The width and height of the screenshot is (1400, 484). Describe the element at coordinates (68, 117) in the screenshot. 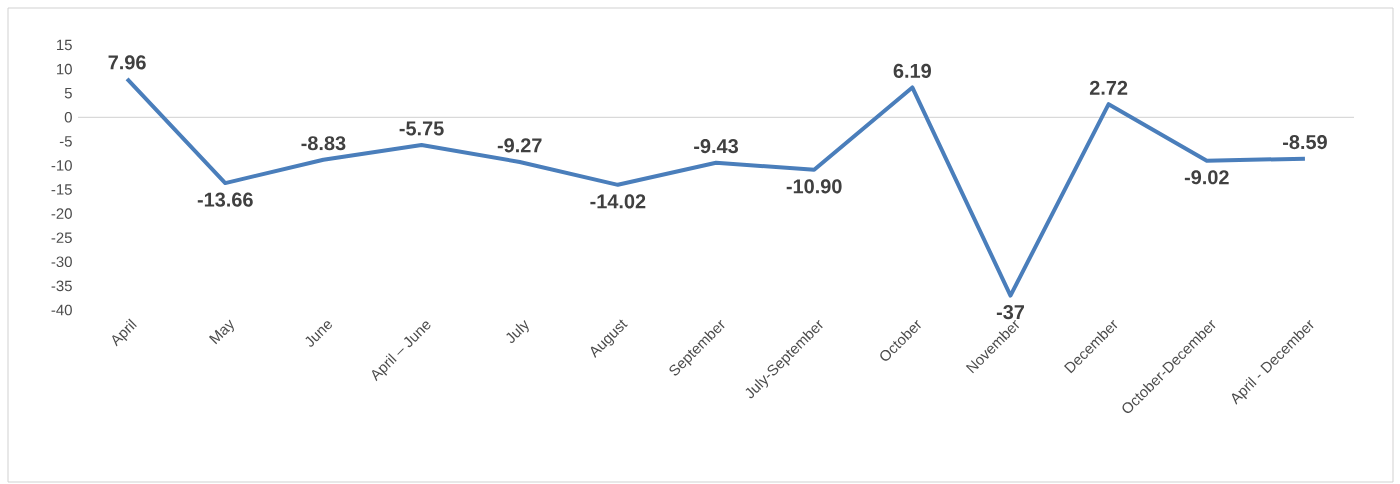

I see `y-tick-label: 0` at that location.